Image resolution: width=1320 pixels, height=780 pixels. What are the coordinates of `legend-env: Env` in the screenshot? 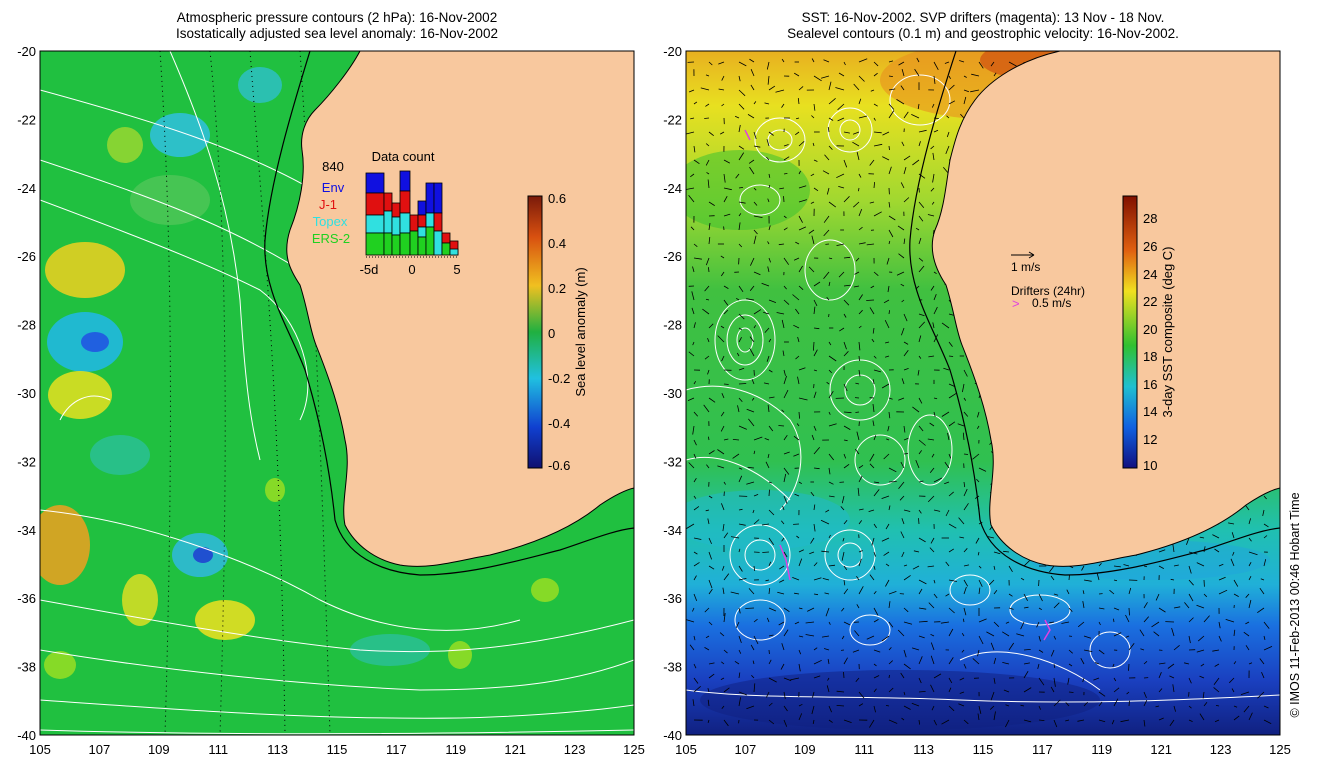 It's located at (333, 187).